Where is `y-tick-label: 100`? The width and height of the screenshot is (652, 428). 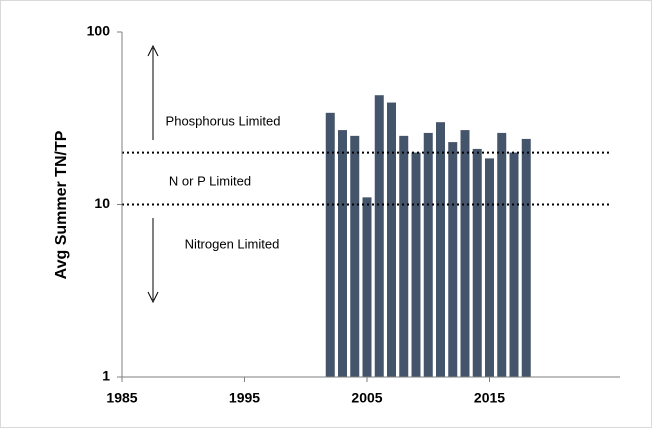
y-tick-label: 100 is located at coordinates (99, 31).